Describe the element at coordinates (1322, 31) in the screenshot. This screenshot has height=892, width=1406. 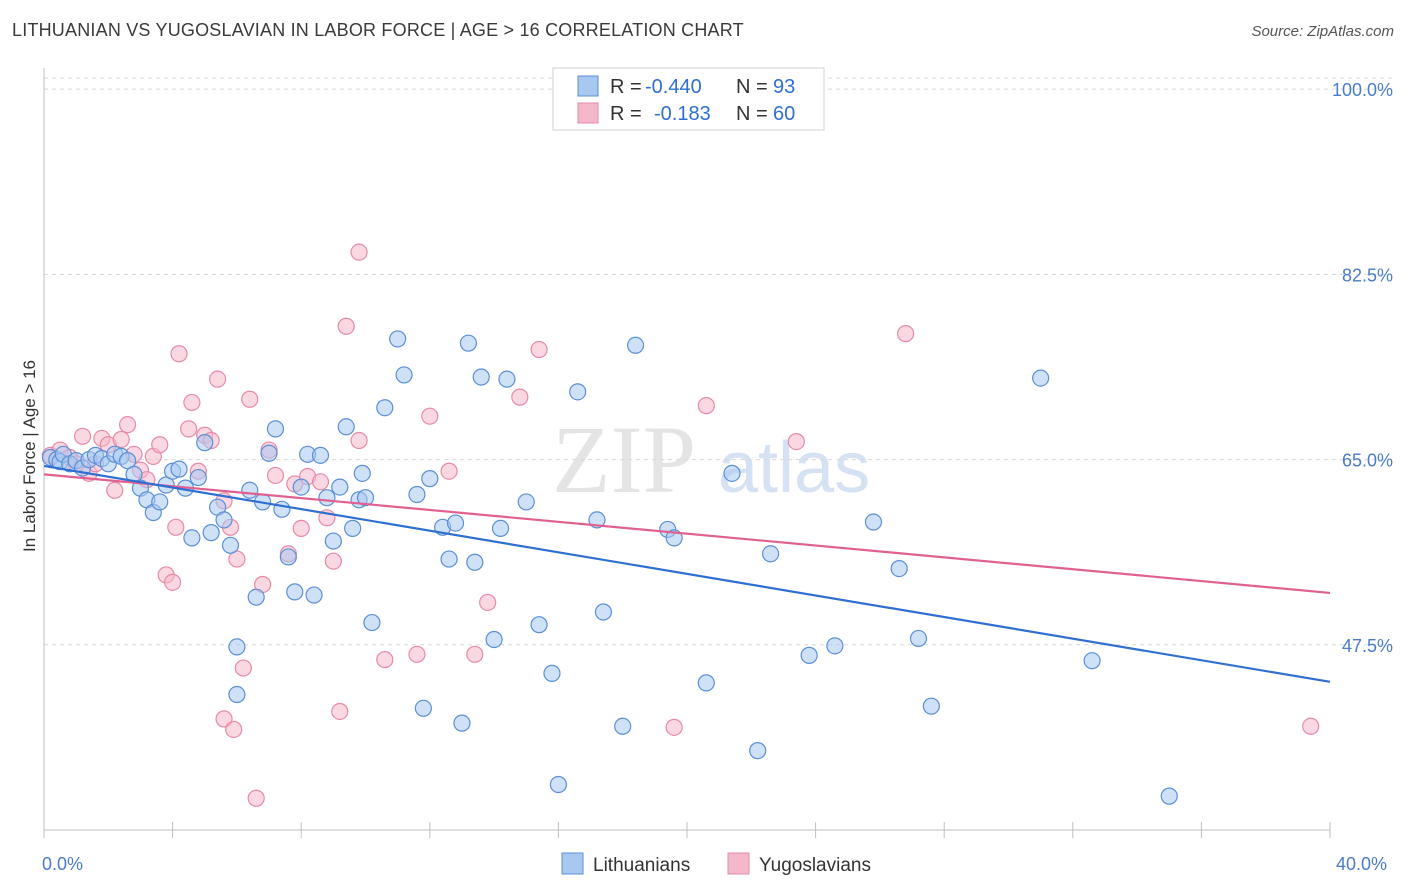
I see `chart-source: Source: ZipAtlas.com` at that location.